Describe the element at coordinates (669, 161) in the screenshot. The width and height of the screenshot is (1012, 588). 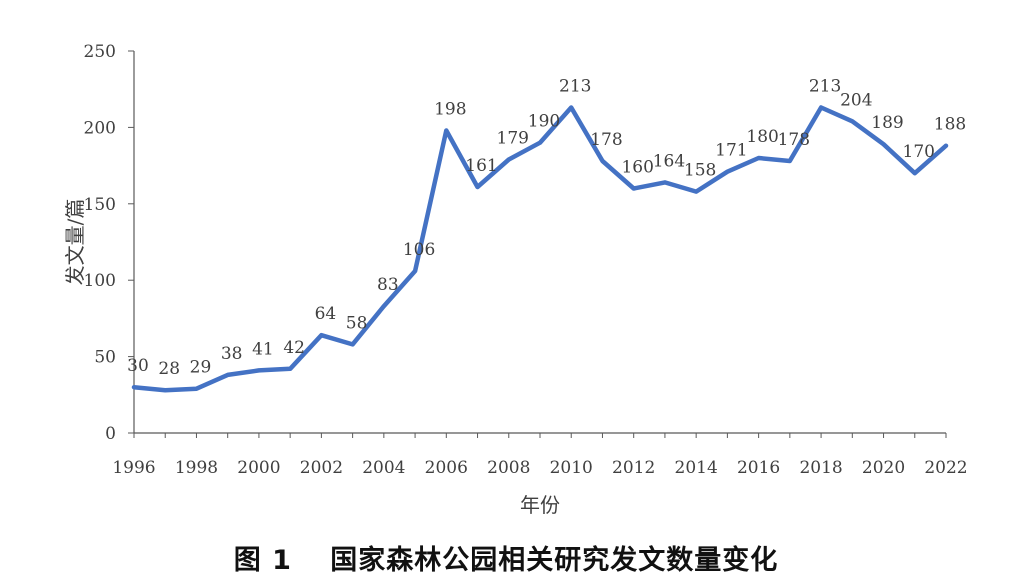
I see `data-label: 164` at that location.